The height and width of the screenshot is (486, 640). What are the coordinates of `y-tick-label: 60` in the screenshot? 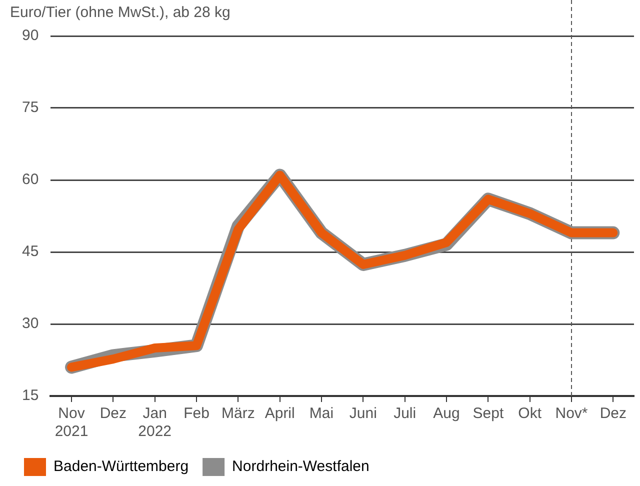 It's located at (30, 179).